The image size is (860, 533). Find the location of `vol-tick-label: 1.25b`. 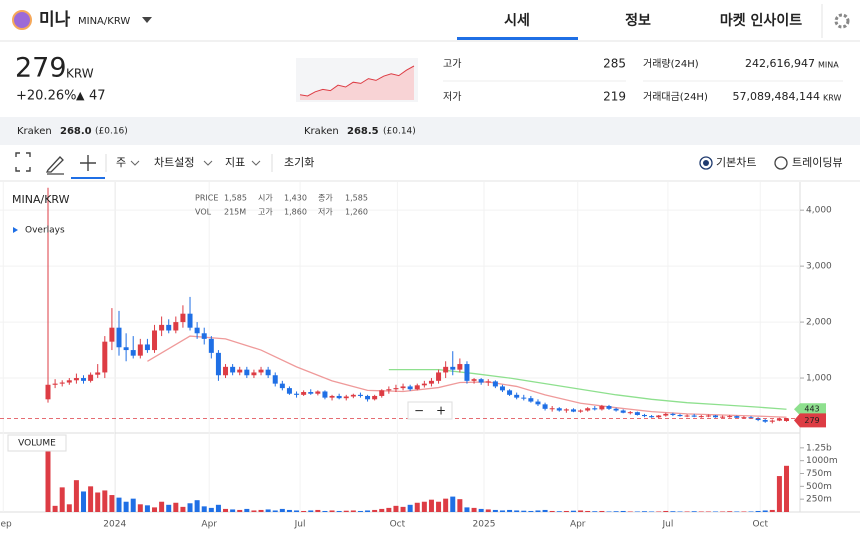

vol-tick-label: 1.25b is located at coordinates (819, 448).